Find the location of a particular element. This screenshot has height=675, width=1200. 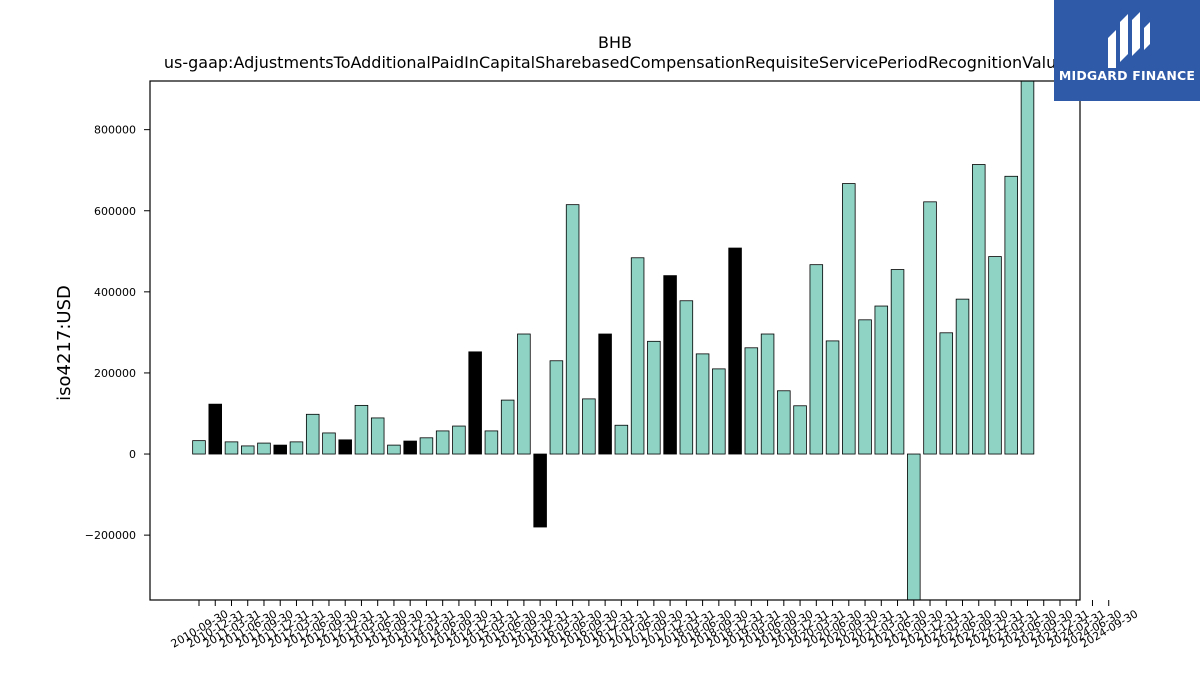

y-axis: −200000 0 200000 400000 600000 800000 is located at coordinates (117, 333).